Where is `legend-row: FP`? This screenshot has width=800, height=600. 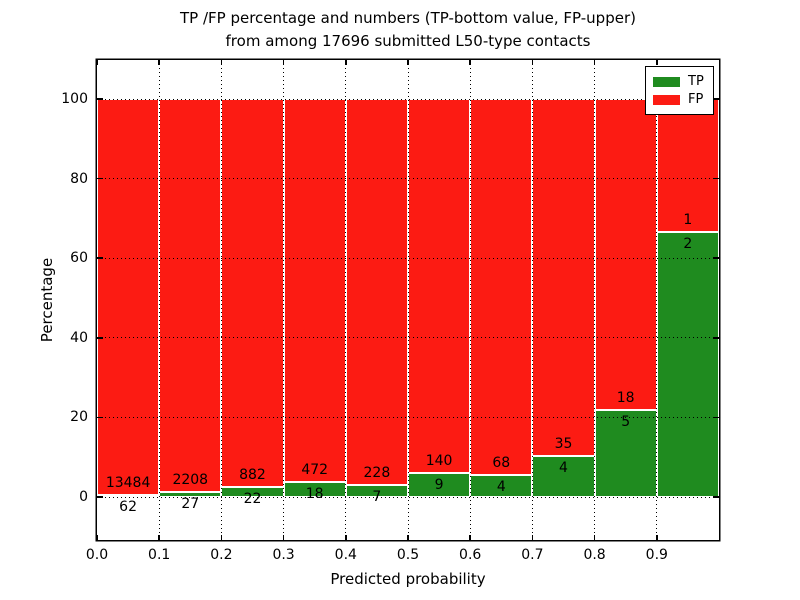 legend-row: FP is located at coordinates (679, 100).